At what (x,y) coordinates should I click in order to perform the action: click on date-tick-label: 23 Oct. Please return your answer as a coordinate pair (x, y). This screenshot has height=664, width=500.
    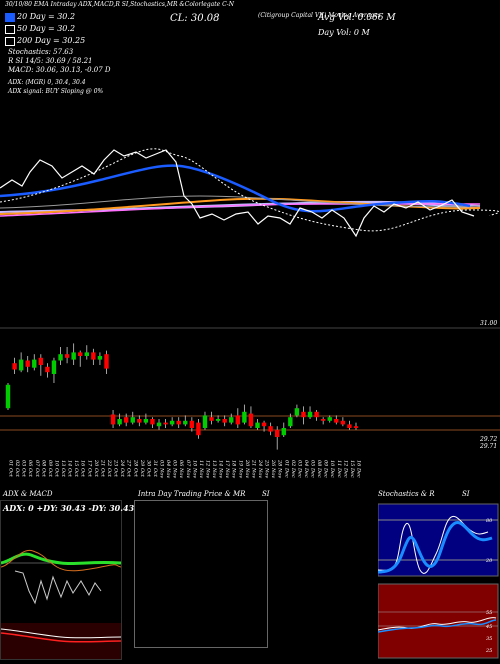
    Looking at the image, I should click on (116, 468).